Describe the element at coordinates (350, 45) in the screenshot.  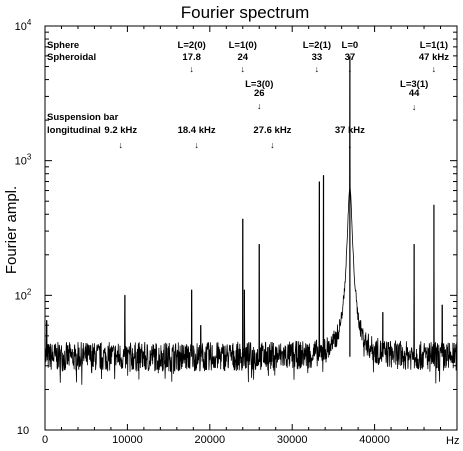
I see `sphere-mode-label: L=0` at that location.